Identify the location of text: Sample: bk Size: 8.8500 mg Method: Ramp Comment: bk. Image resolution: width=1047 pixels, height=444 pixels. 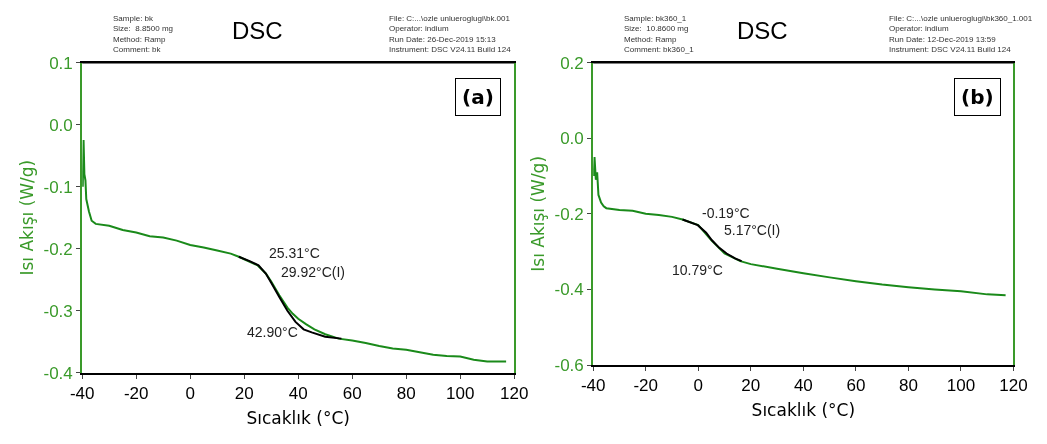
(143, 34).